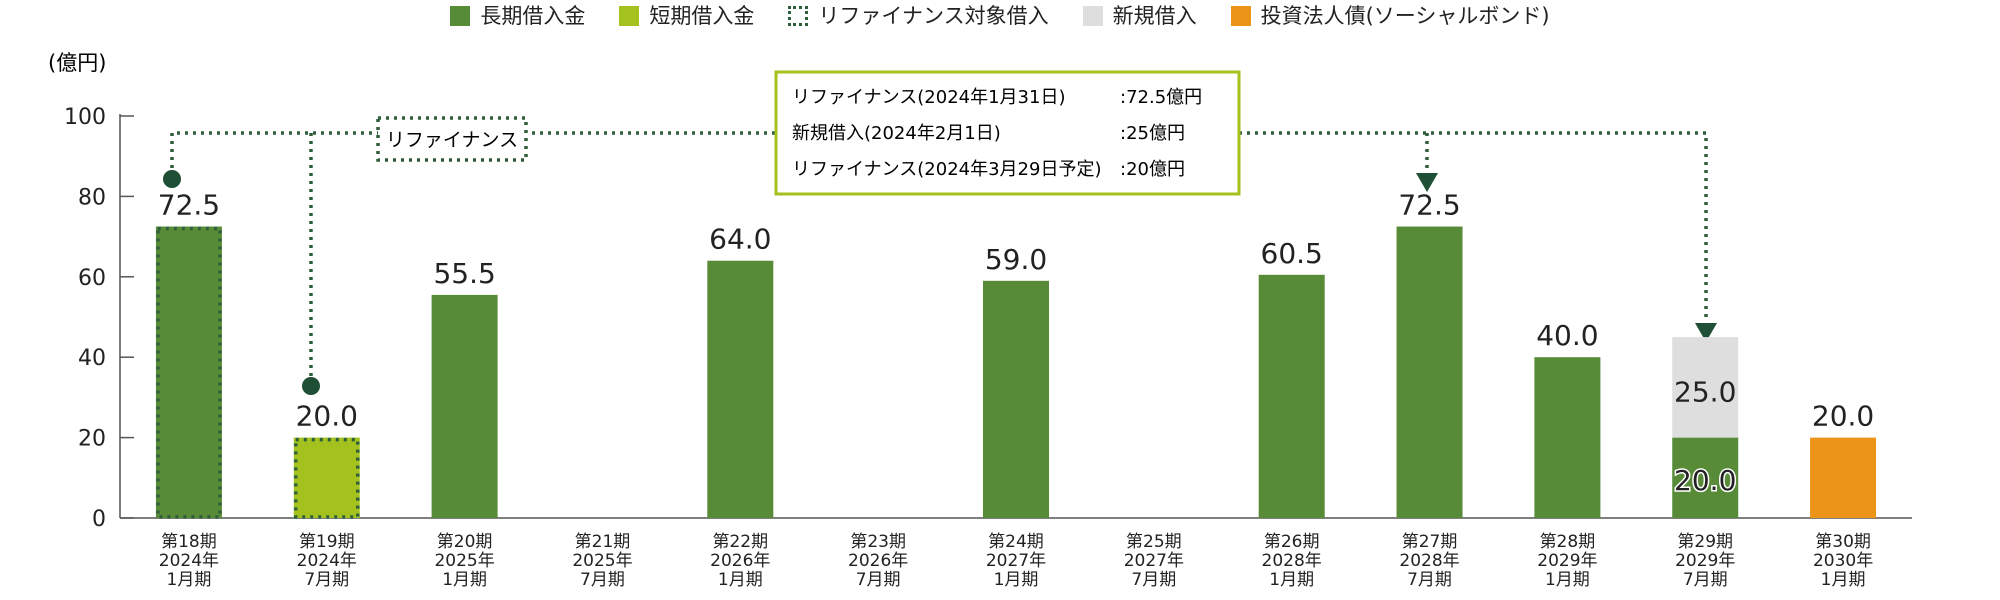 The width and height of the screenshot is (2000, 600). Describe the element at coordinates (1568, 542) in the screenshot. I see `x-tick-label: 第28期` at that location.